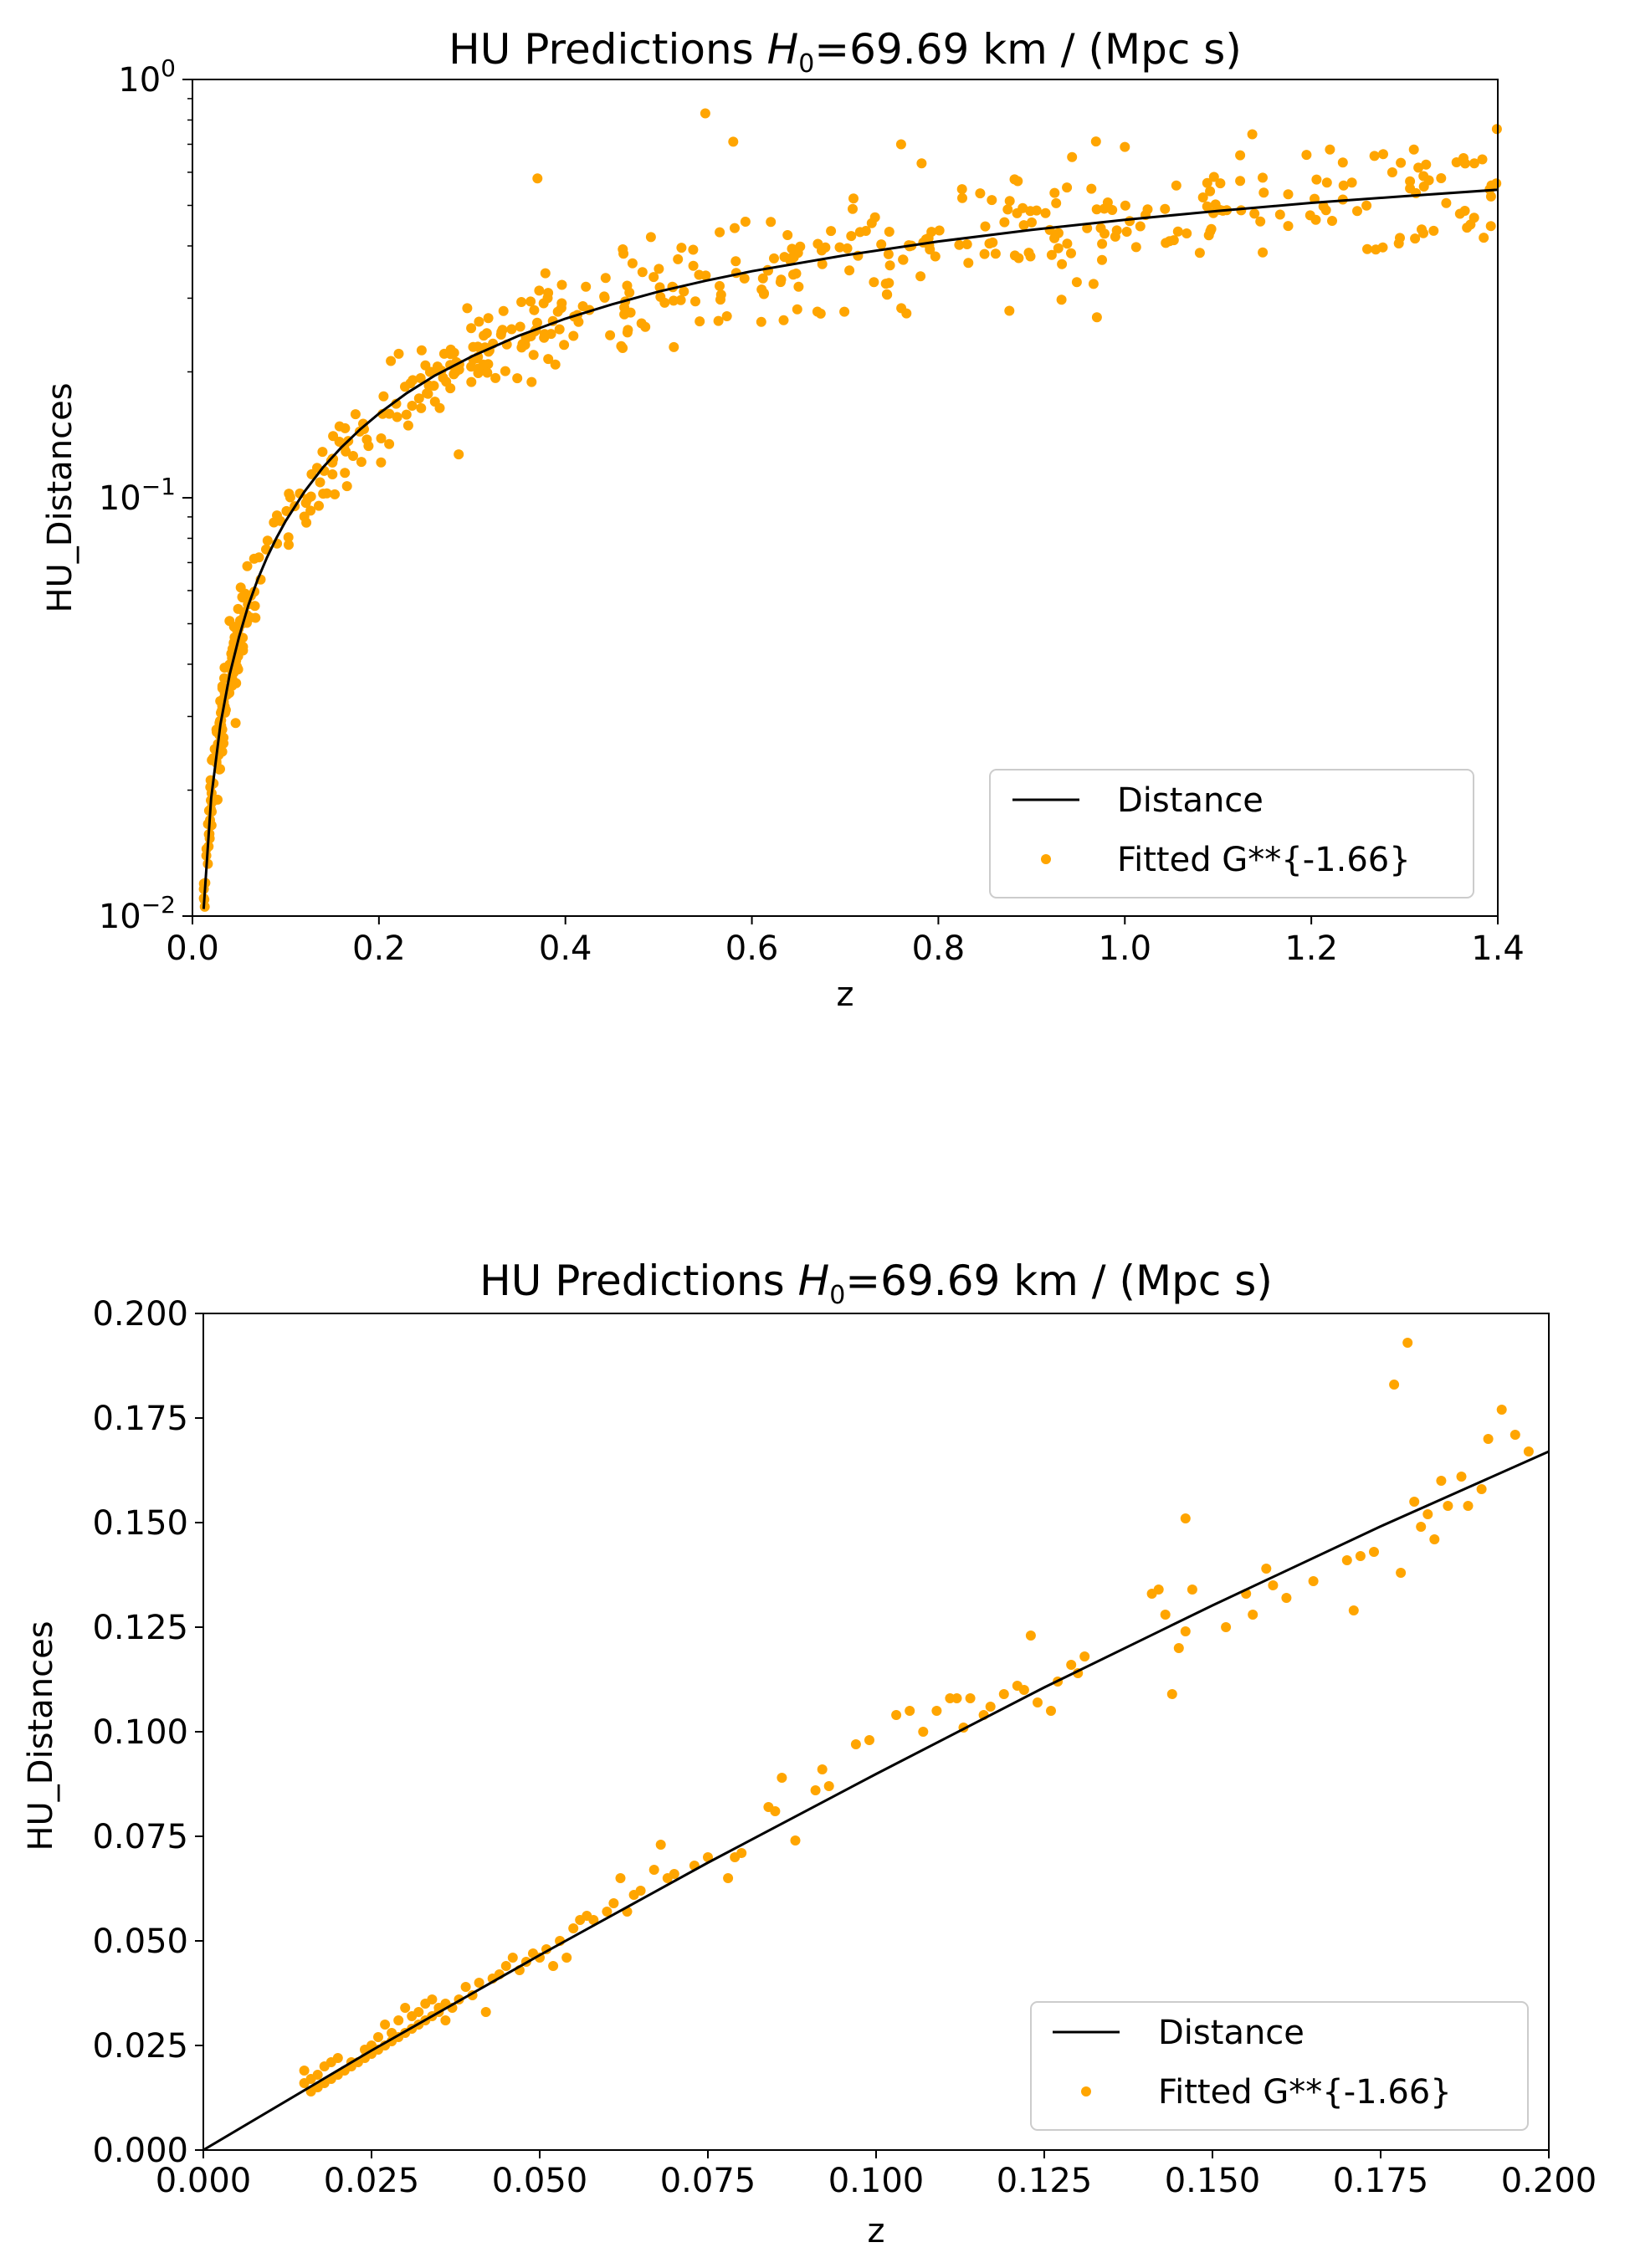 The height and width of the screenshot is (2268, 1630). Describe the element at coordinates (140, 1732) in the screenshot. I see `y-tick-label: 0.100` at that location.